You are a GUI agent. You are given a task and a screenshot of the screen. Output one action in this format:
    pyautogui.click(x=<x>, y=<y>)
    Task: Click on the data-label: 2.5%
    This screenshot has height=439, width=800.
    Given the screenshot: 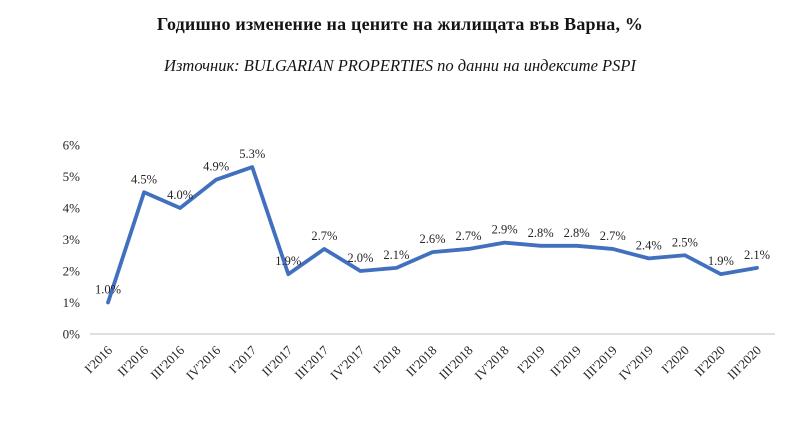 What is the action you would take?
    pyautogui.click(x=685, y=242)
    